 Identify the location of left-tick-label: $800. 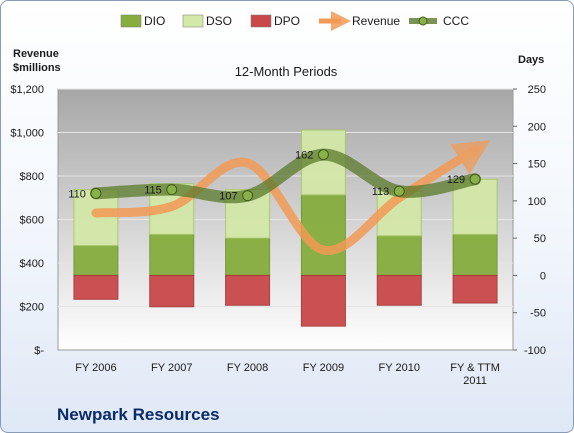
(32, 177).